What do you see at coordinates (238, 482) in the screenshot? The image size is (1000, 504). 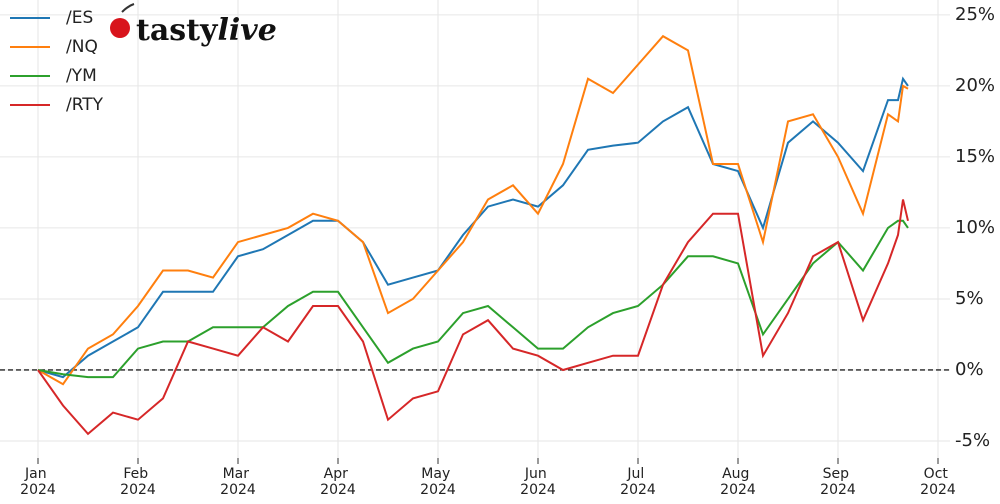 I see `x-tick-label: Mar 2024` at bounding box center [238, 482].